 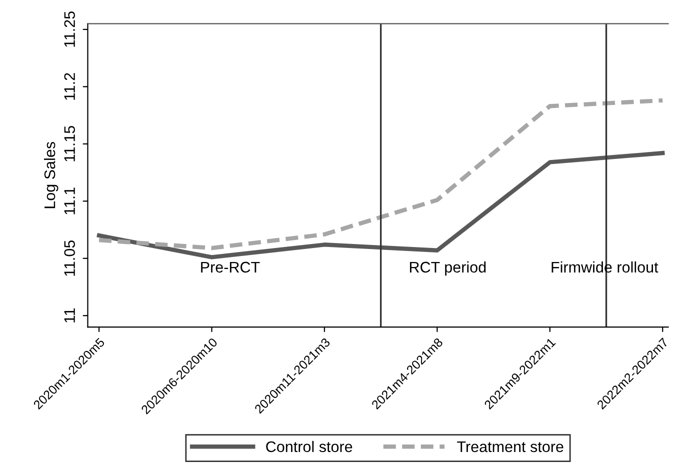 I want to click on y-tick-label: 11, so click(x=69, y=315).